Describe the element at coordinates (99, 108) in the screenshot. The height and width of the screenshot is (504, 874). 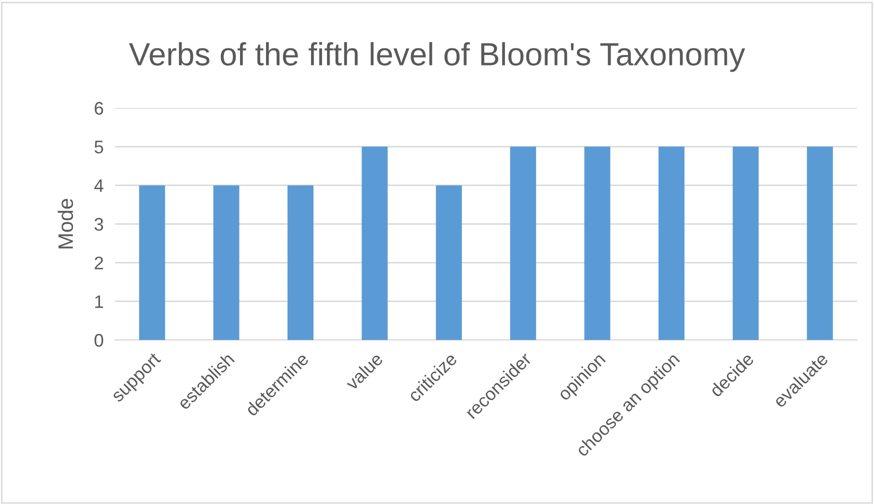
I see `y-tick-label: 6` at that location.